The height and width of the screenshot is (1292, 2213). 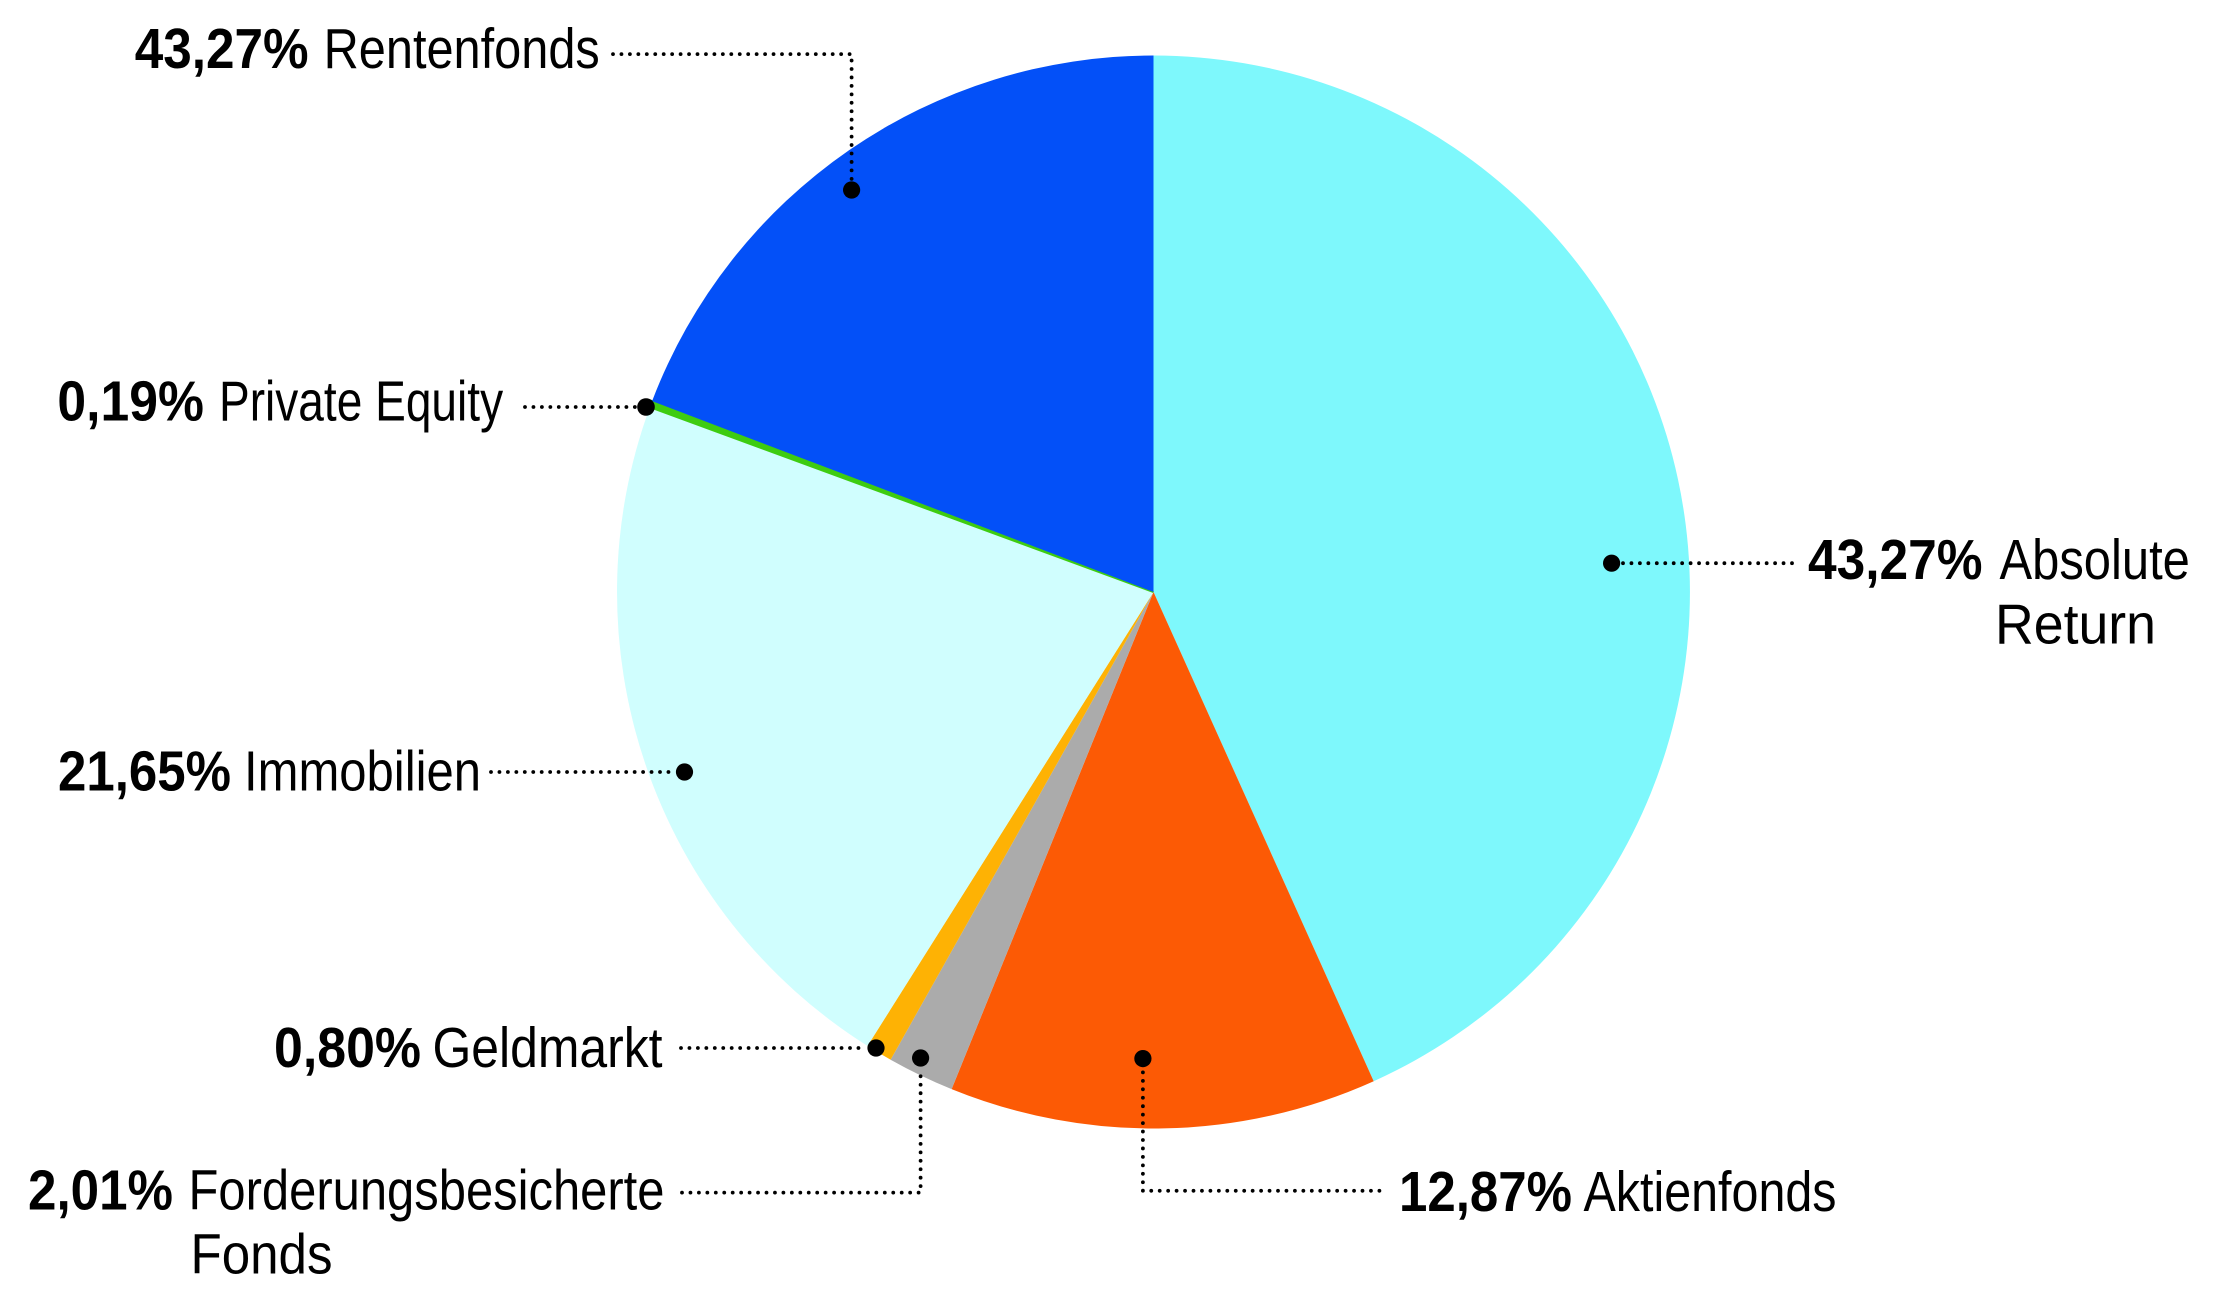 I want to click on svg-text: Geldmarkt, so click(x=548, y=1048).